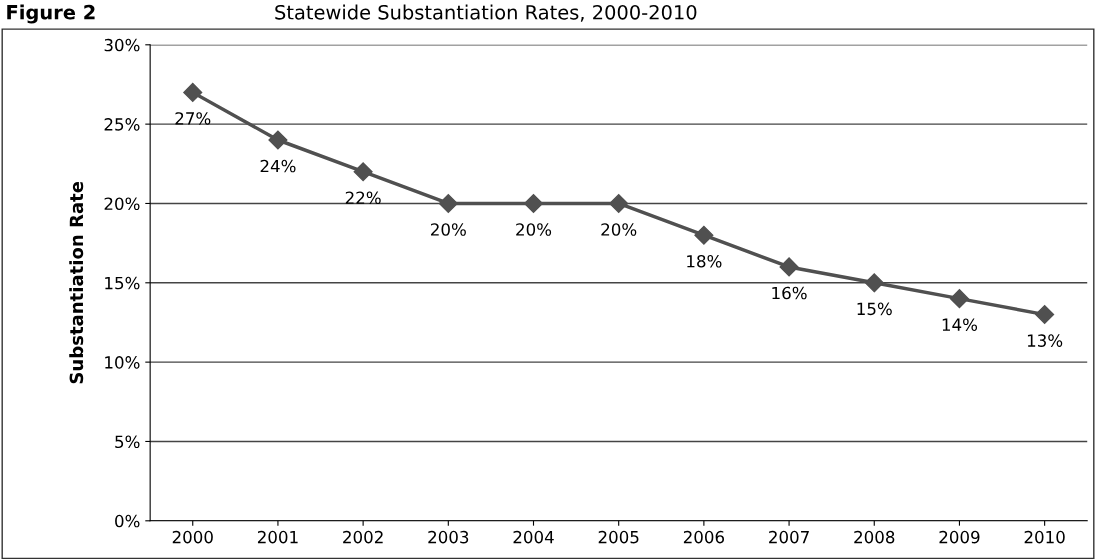 The width and height of the screenshot is (1096, 560). I want to click on data-label: 13%, so click(1045, 340).